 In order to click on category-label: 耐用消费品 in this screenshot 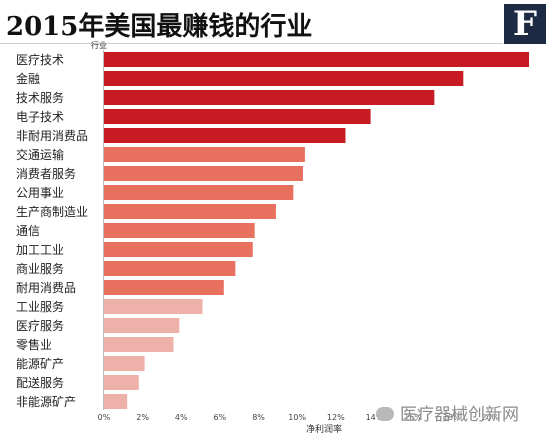, I will do `click(46, 288)`.